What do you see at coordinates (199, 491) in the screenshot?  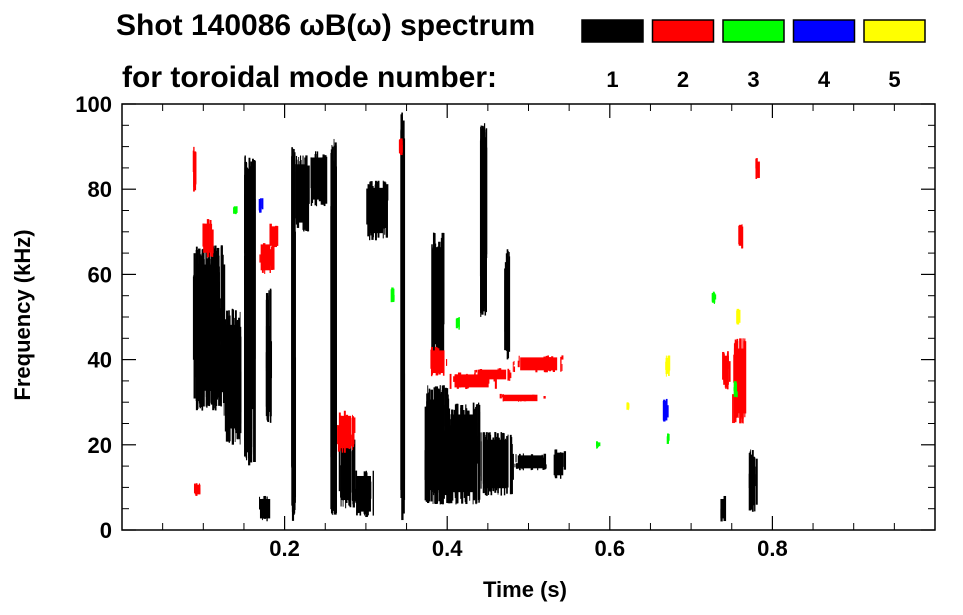 I see `mode-2-blob-2-strand` at bounding box center [199, 491].